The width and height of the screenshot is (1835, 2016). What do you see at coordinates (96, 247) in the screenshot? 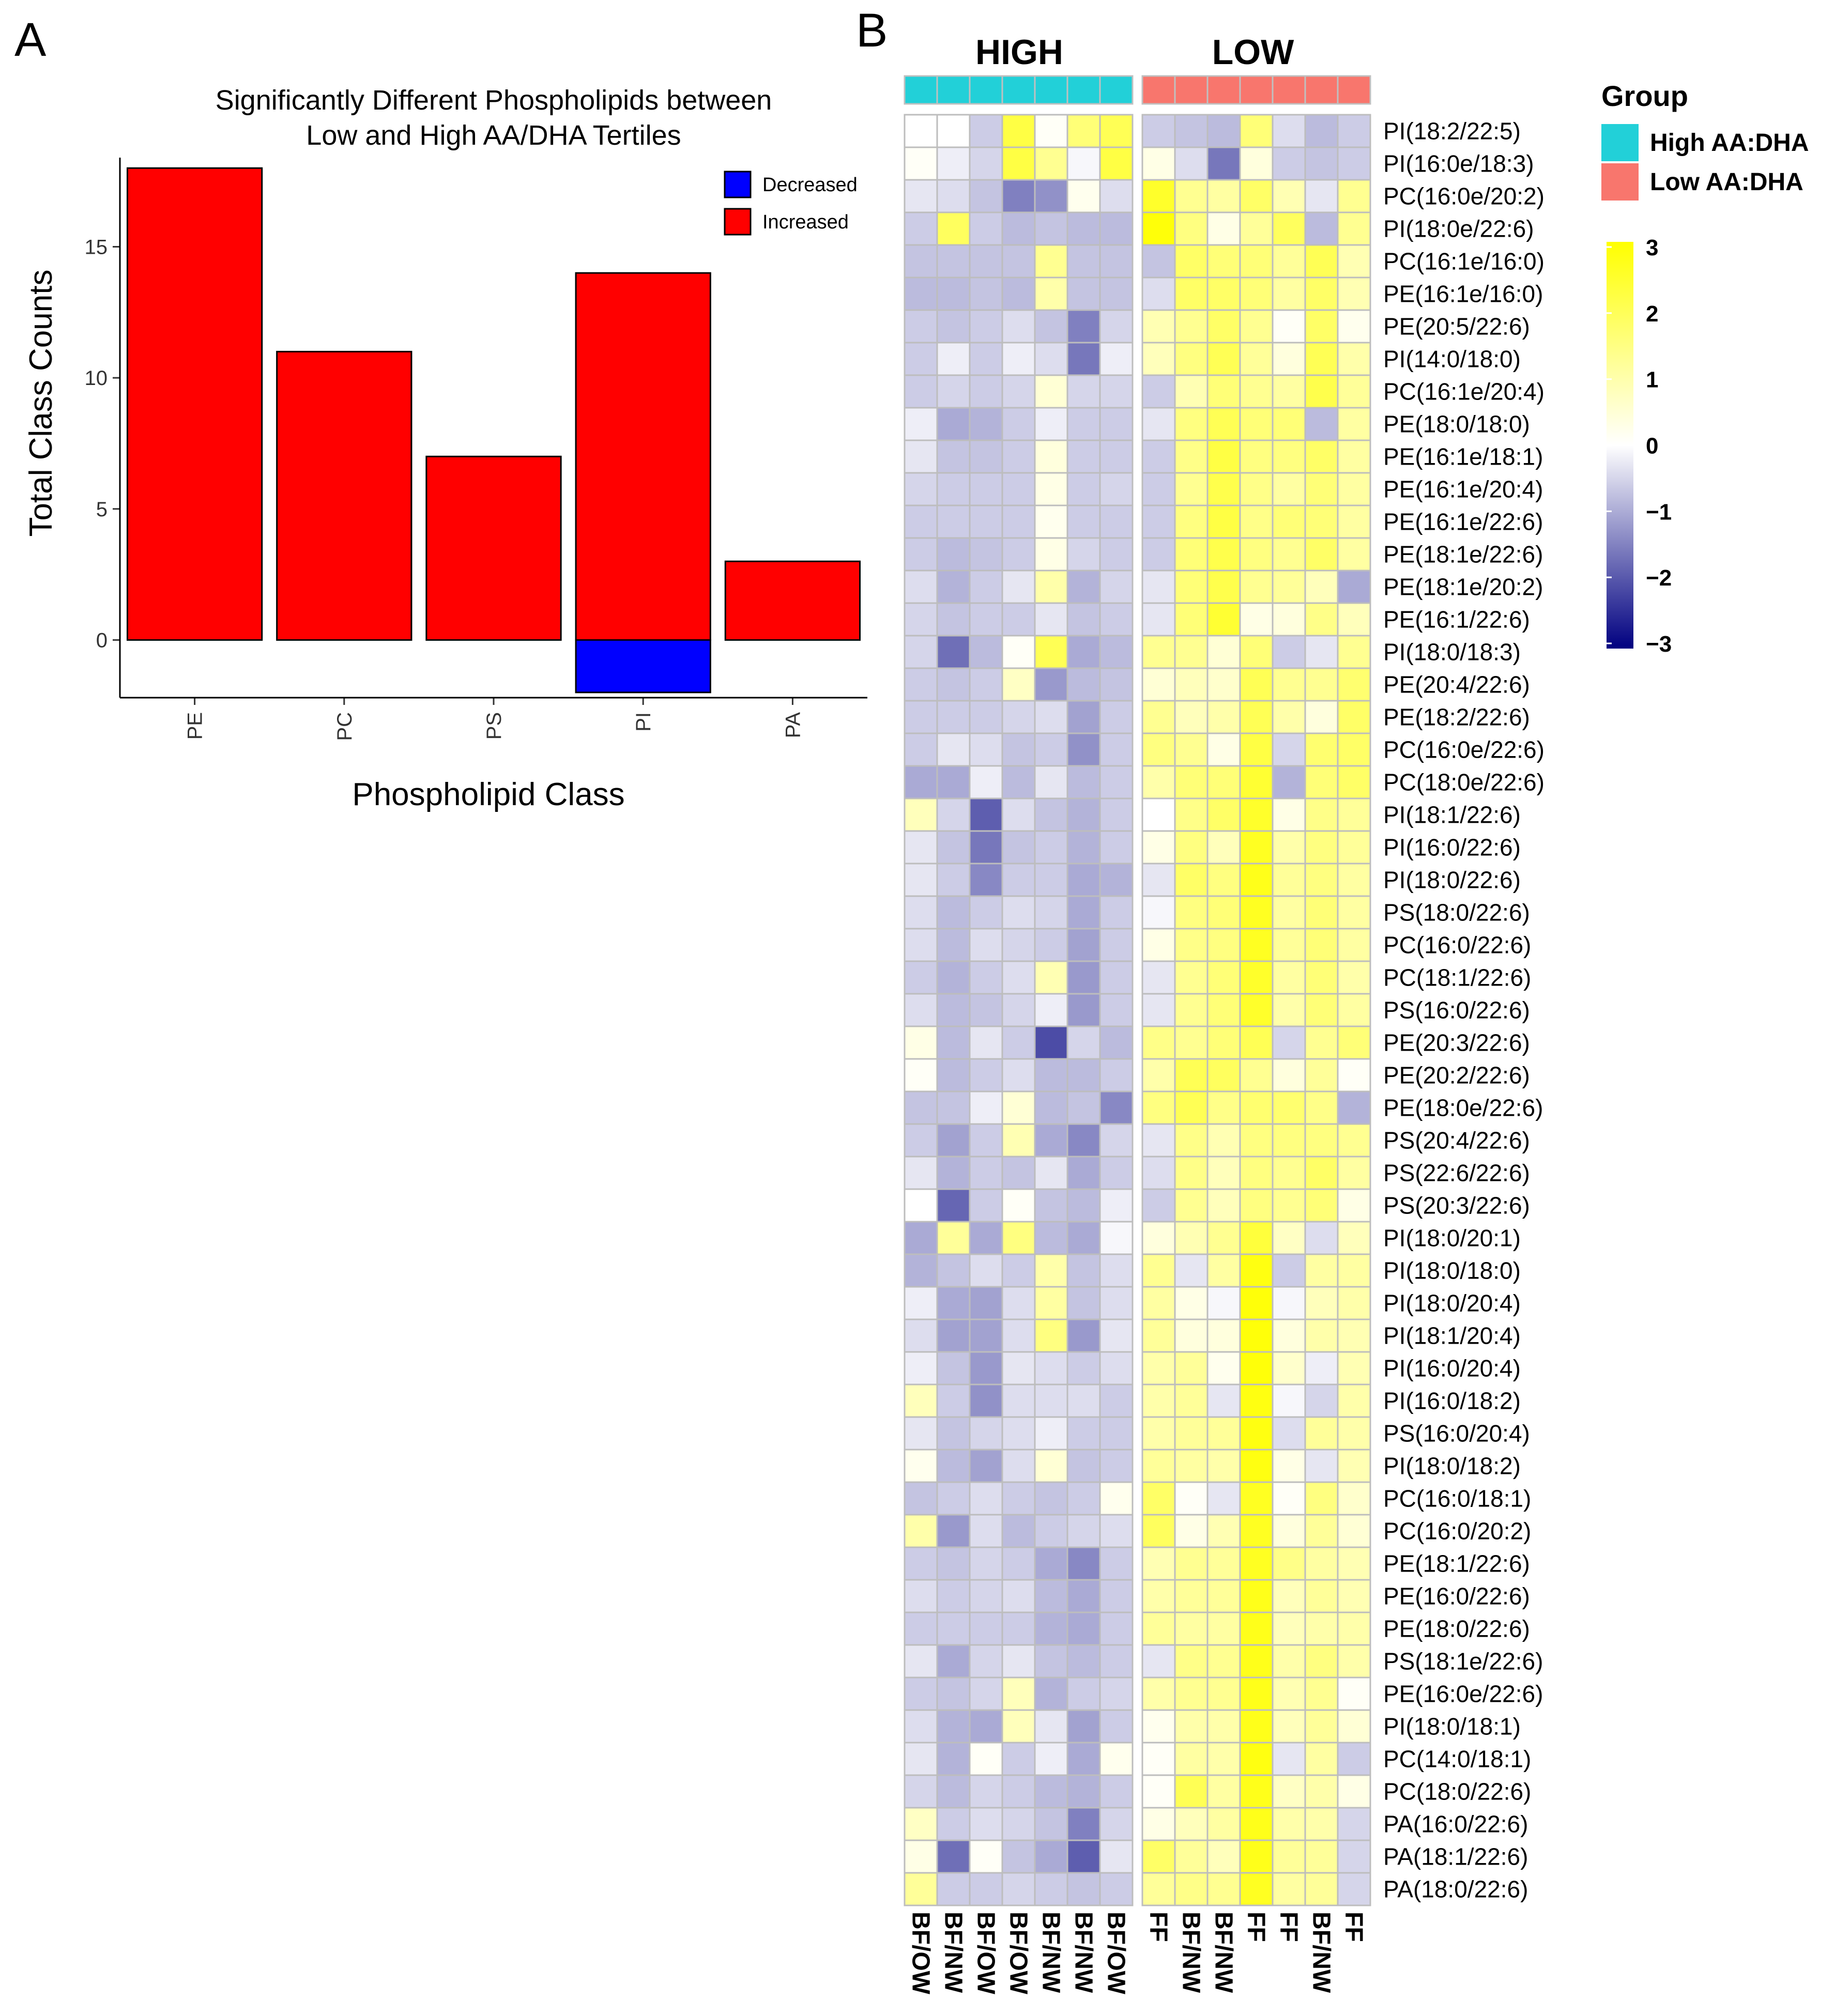
I see `y-tick-label: 15` at bounding box center [96, 247].